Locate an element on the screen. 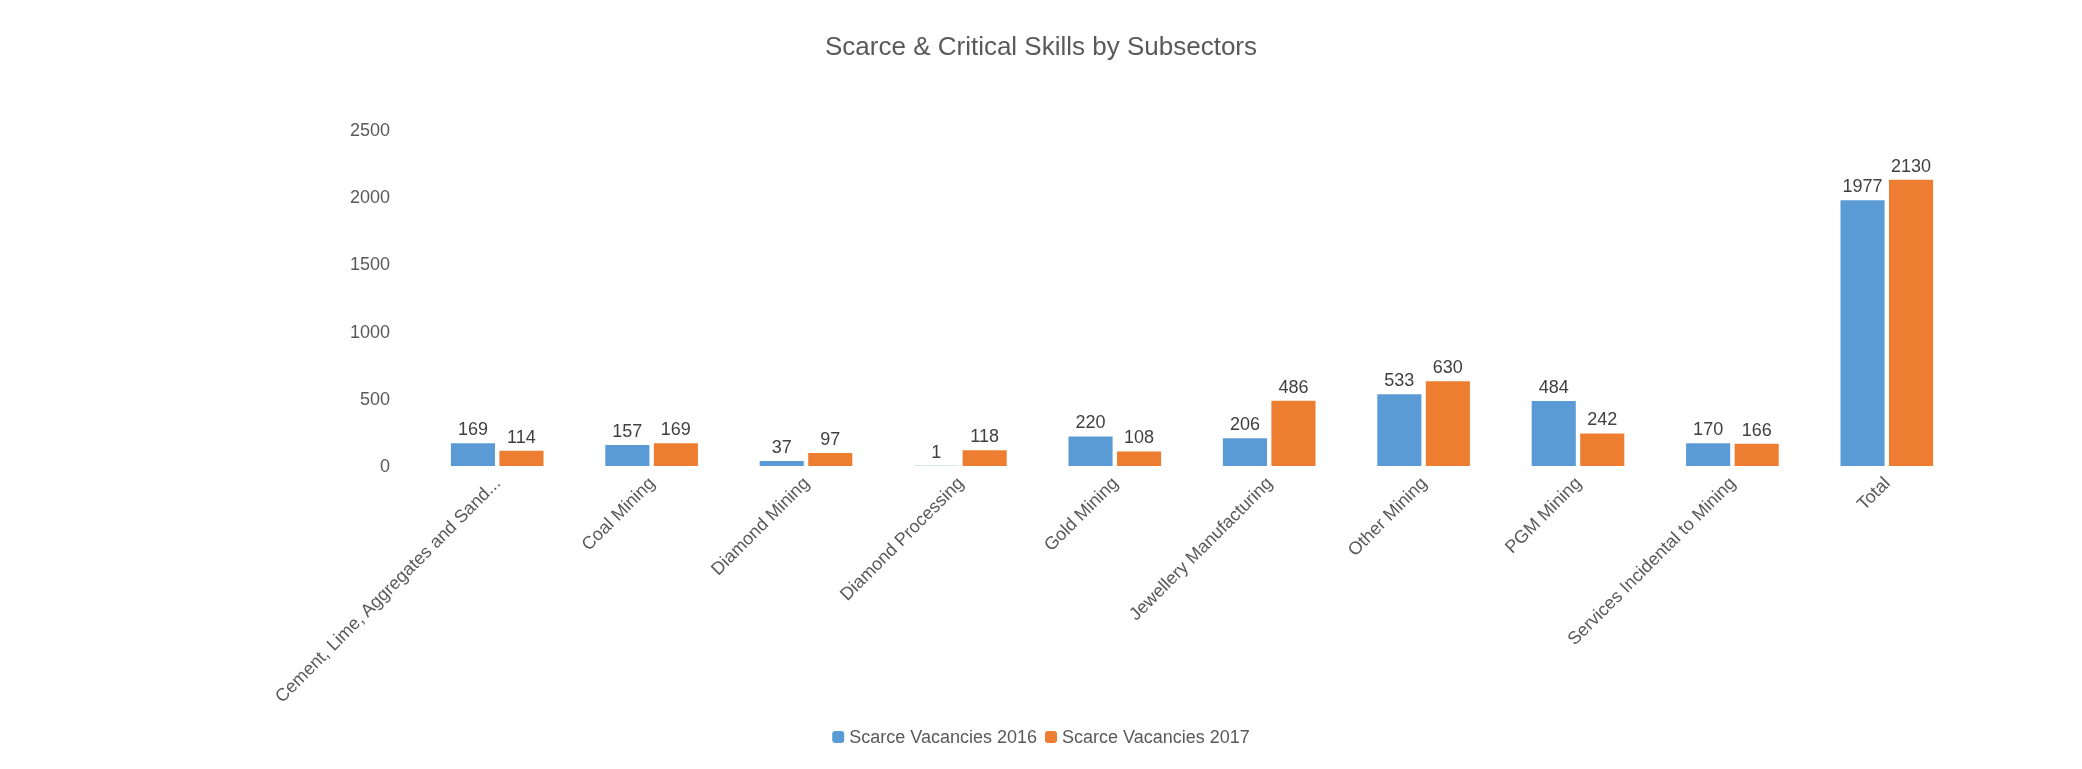 This screenshot has width=2082, height=769. chart-title: Scarce & Critical Skills by Subsectors is located at coordinates (1041, 46).